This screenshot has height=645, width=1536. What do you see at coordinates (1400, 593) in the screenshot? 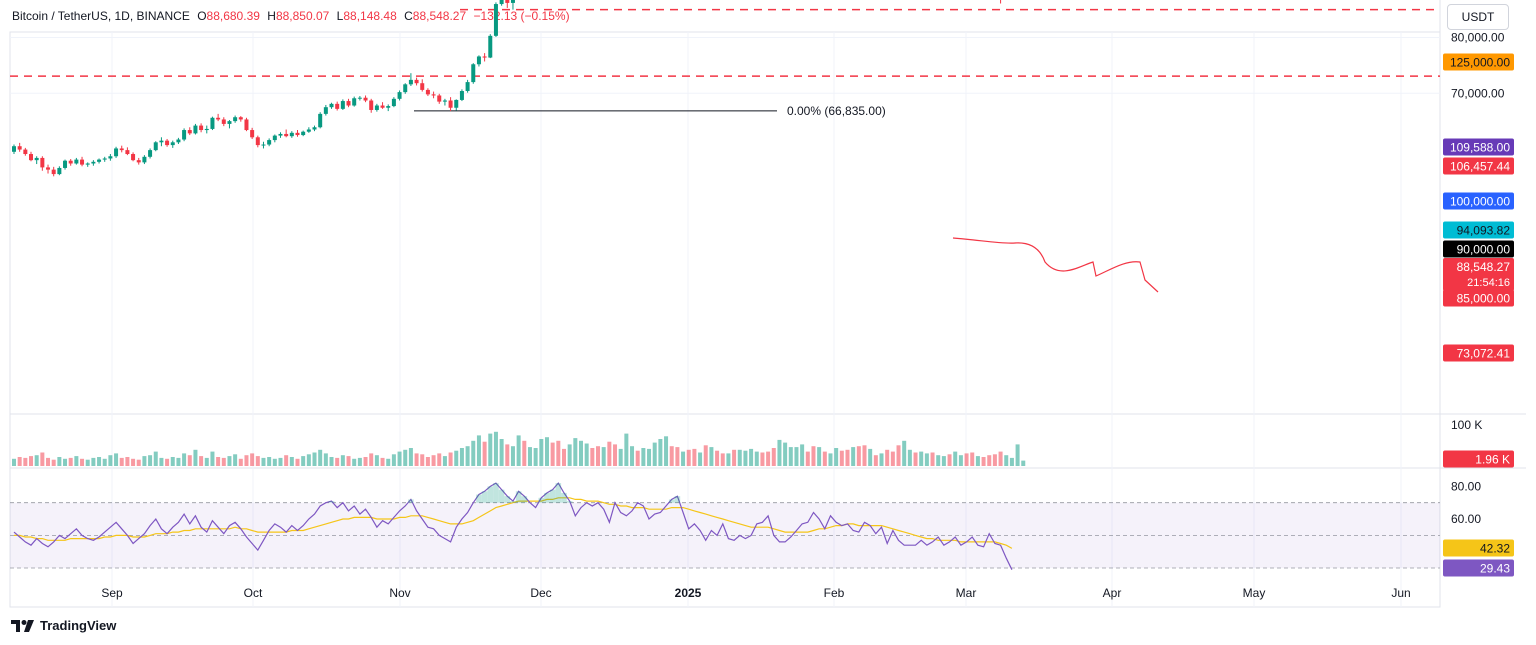
I see `time-tick-label: Jun` at bounding box center [1400, 593].